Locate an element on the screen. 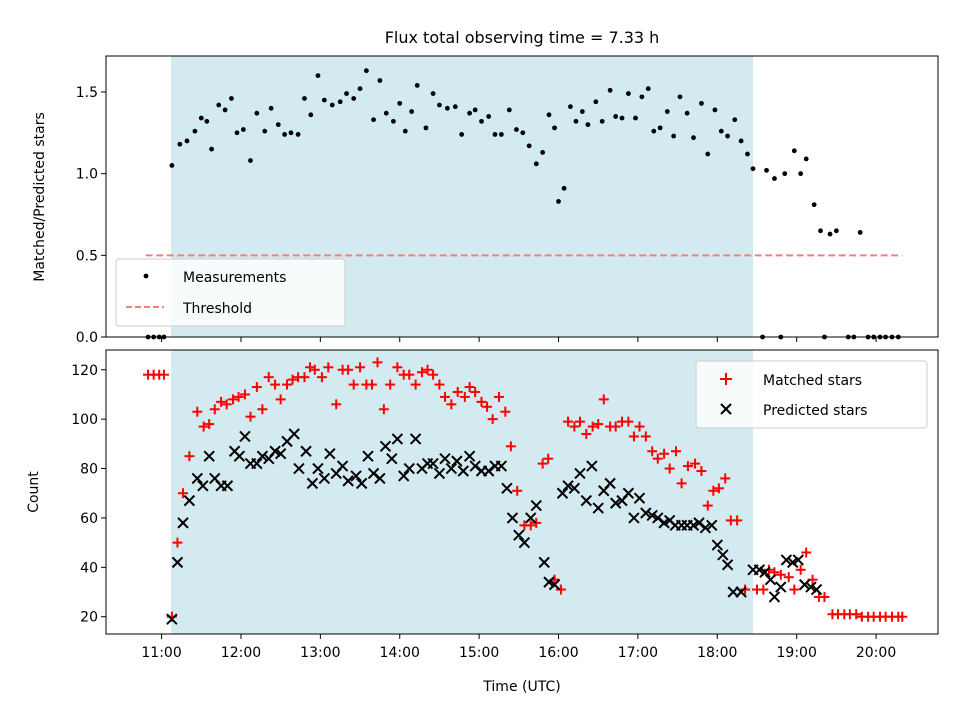 Image resolution: width=960 pixels, height=720 pixels. legend-measurements-label: Measurements is located at coordinates (234, 278).